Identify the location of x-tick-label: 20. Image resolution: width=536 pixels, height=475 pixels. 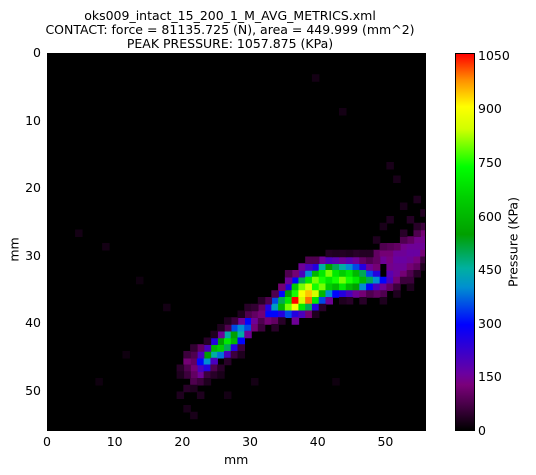
(182, 441).